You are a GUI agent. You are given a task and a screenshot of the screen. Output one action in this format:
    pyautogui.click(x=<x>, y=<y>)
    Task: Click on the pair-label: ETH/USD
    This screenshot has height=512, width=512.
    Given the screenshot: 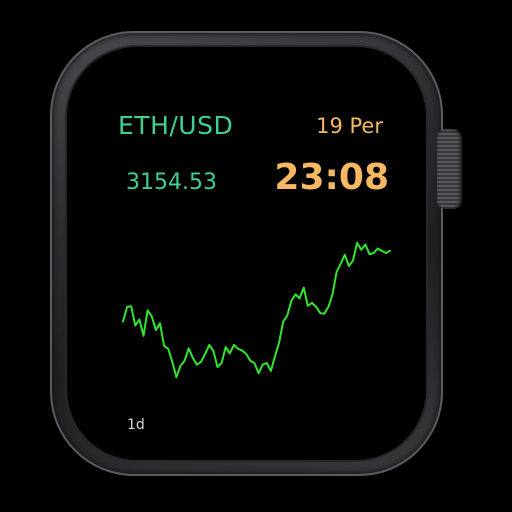 What is the action you would take?
    pyautogui.click(x=176, y=125)
    